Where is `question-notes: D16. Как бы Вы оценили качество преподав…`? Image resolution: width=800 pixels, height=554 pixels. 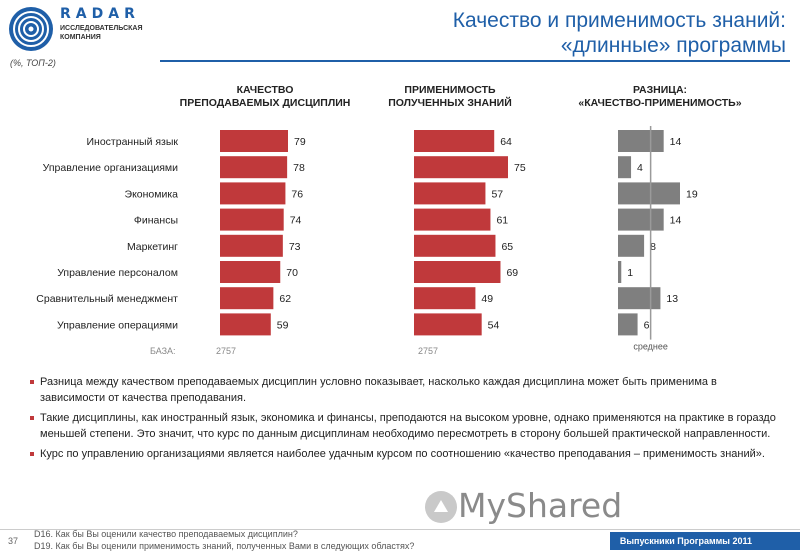 question-notes: D16. Как бы Вы оценили качество преподав… is located at coordinates (224, 540).